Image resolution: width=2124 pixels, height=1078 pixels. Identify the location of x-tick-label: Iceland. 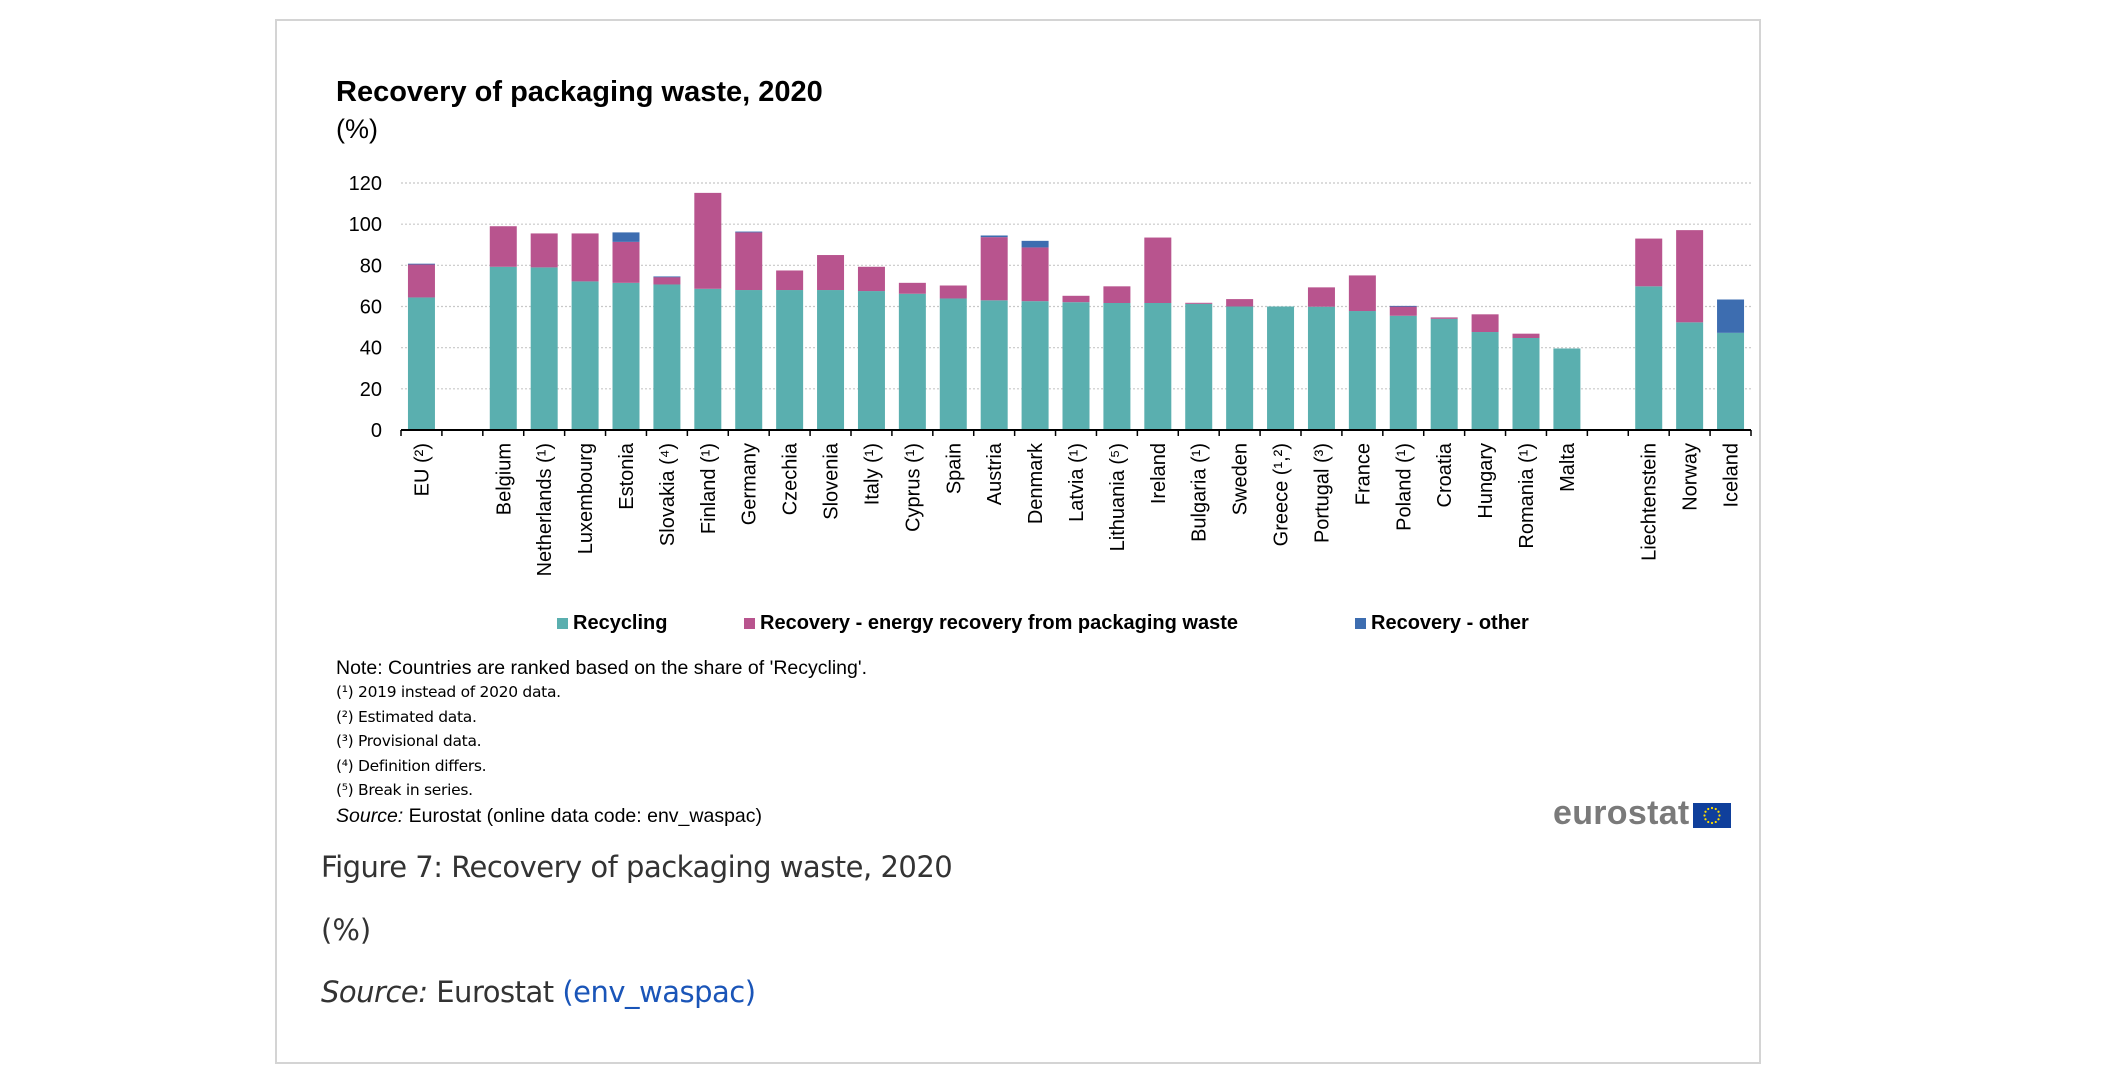
(1732, 475).